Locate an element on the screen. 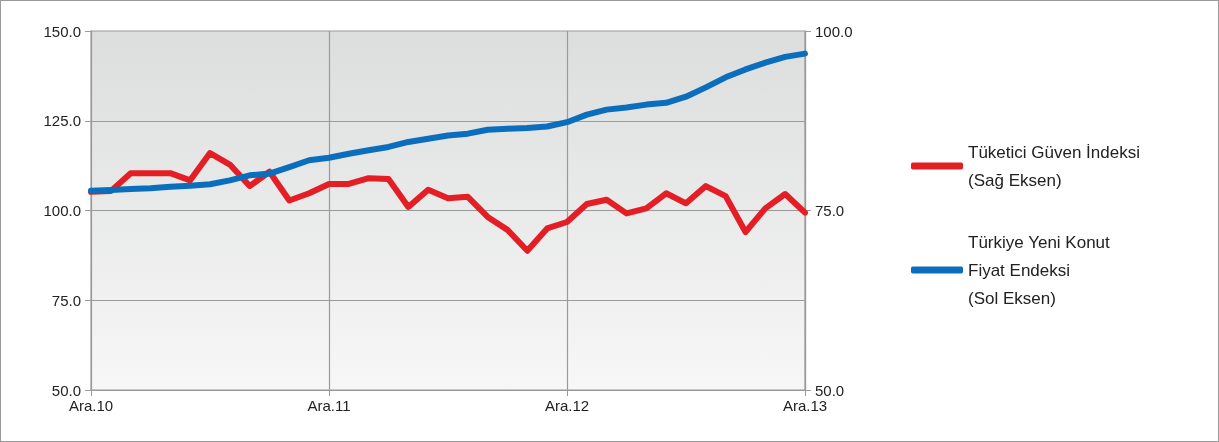 The width and height of the screenshot is (1219, 442). x-tick-label: Ara.11 is located at coordinates (329, 405).